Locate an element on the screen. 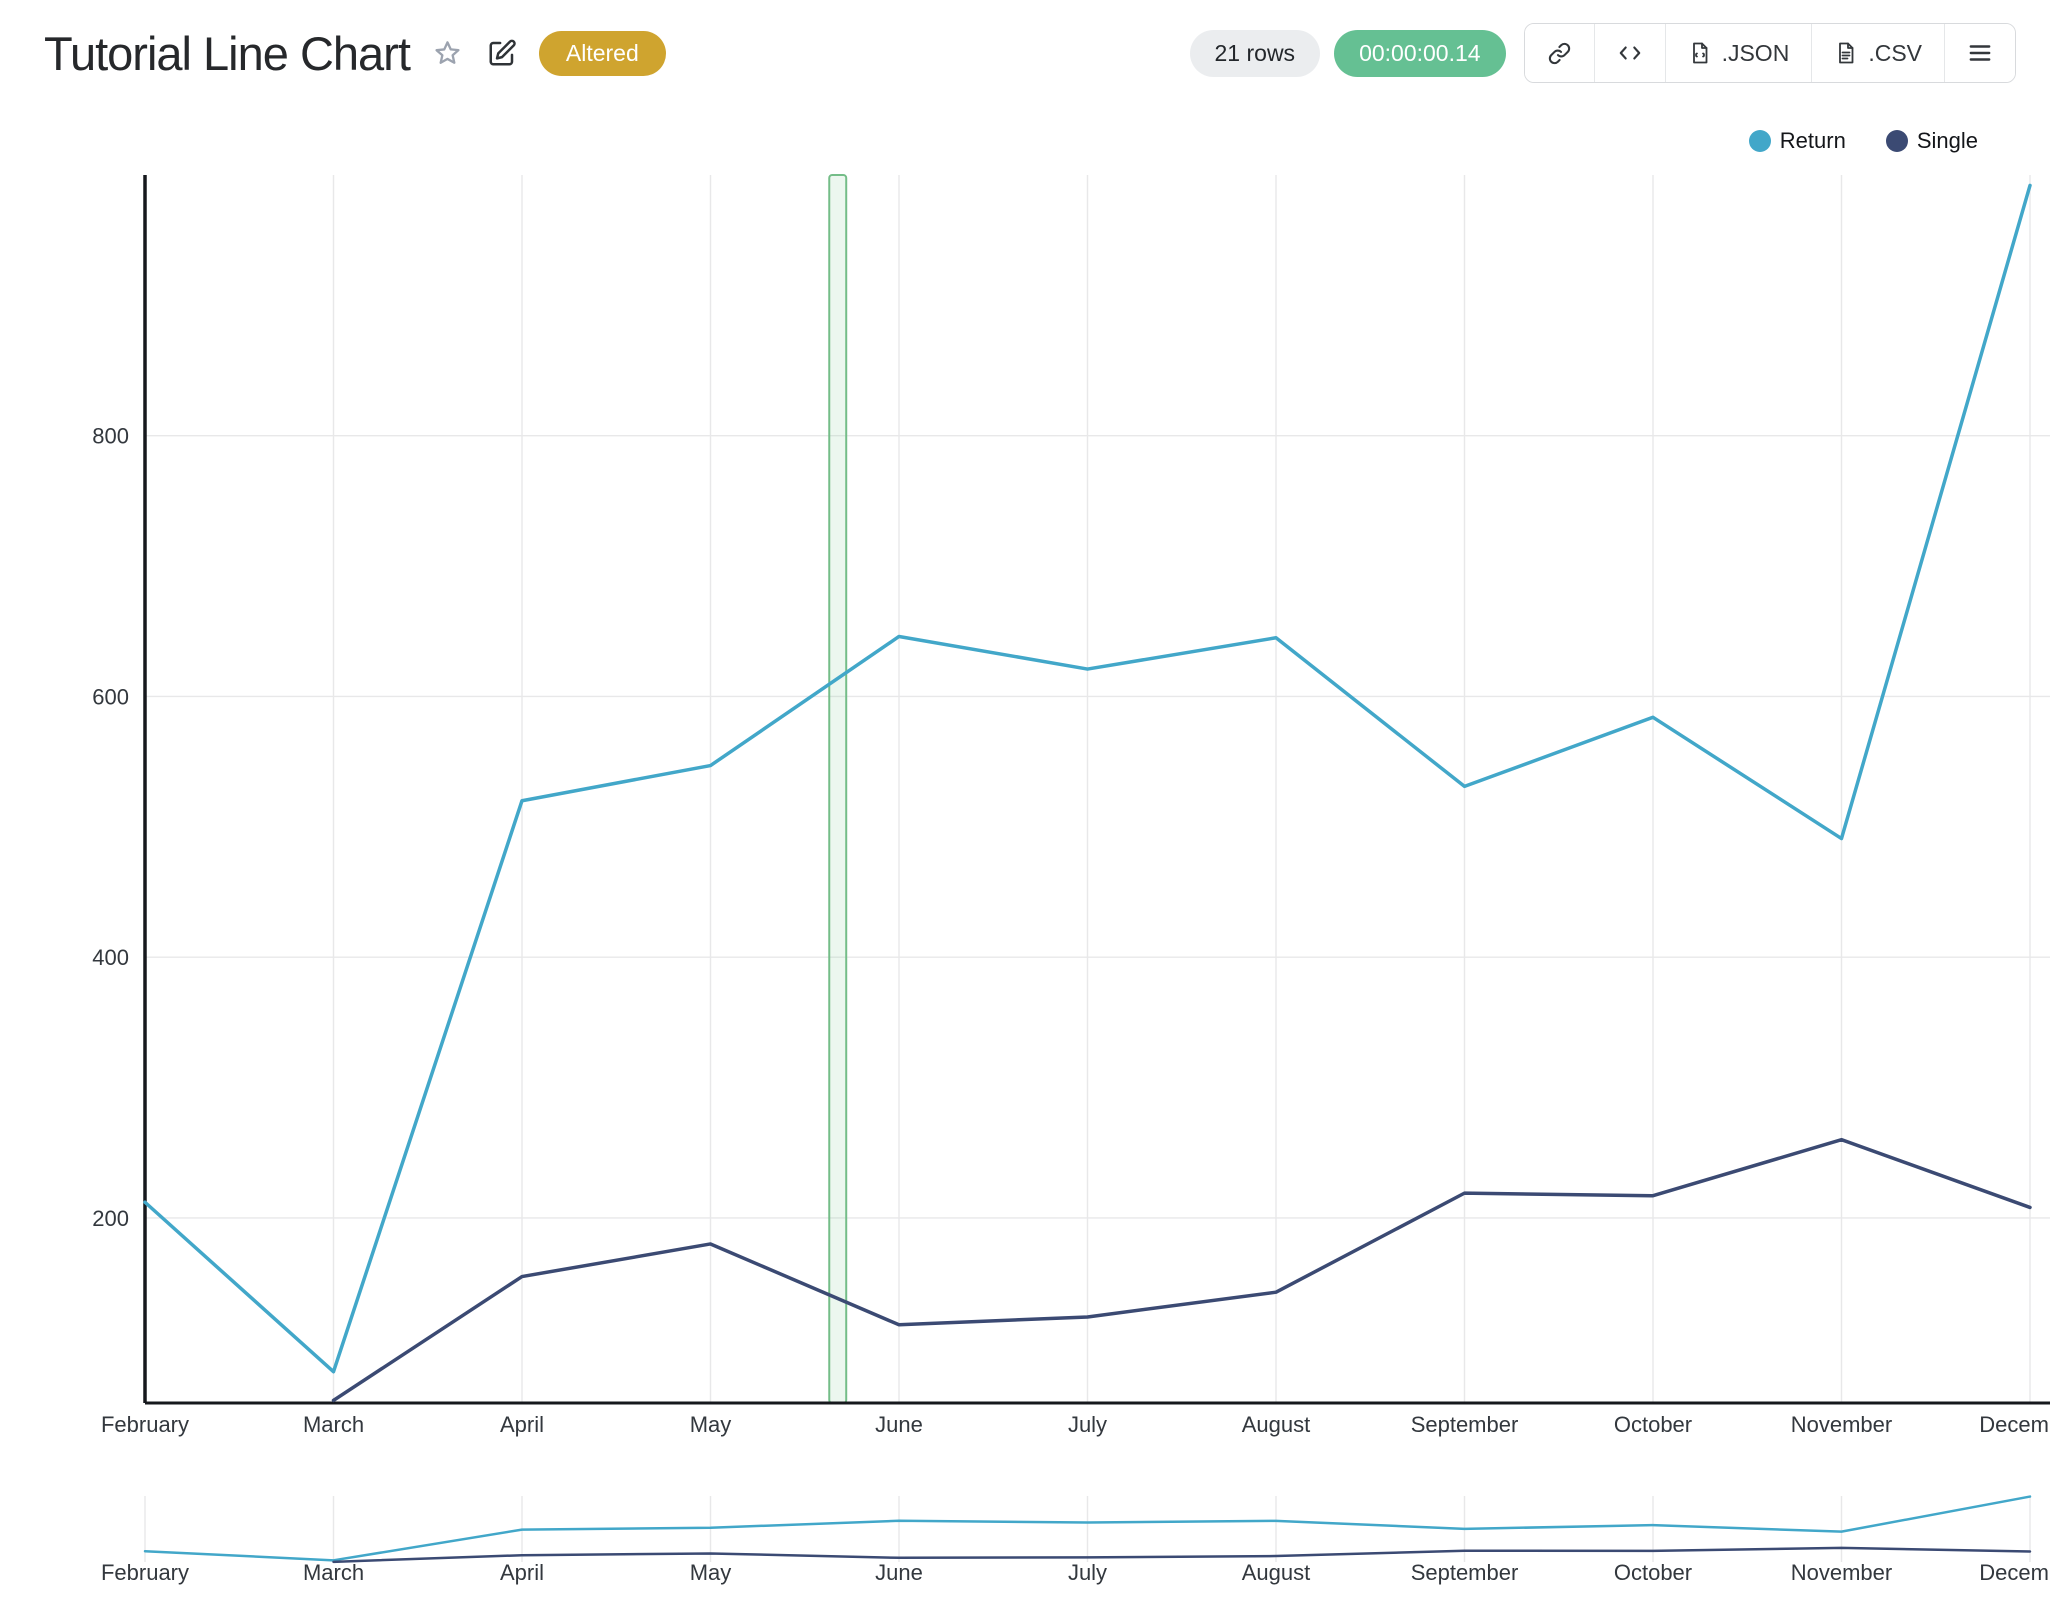 The image size is (2050, 1598). legend-item-return: Return is located at coordinates (1797, 141).